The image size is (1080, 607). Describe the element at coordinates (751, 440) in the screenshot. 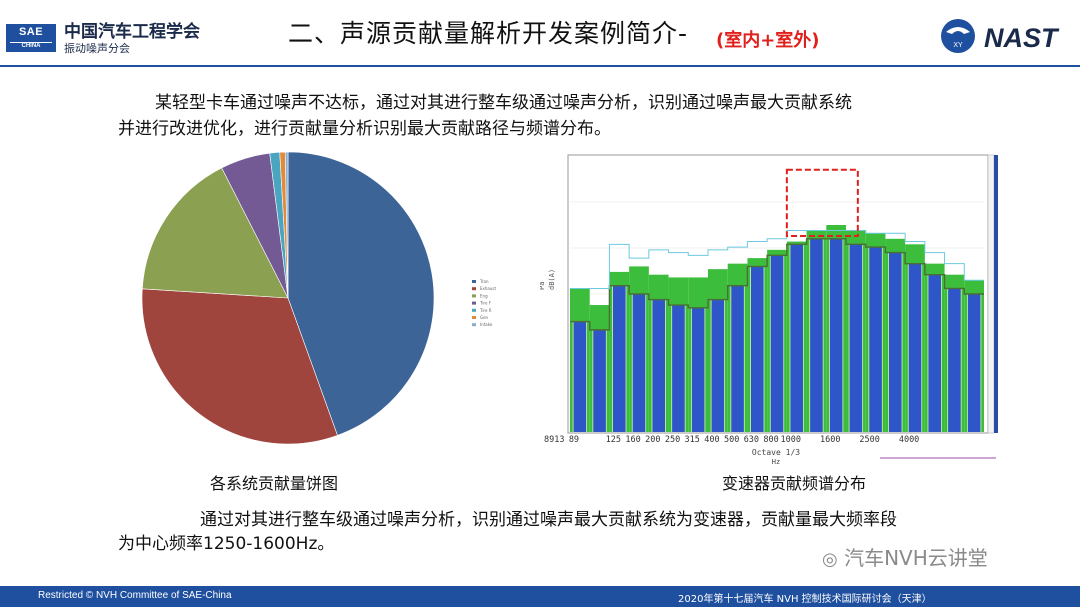

I see `x-tick-label: 630` at that location.